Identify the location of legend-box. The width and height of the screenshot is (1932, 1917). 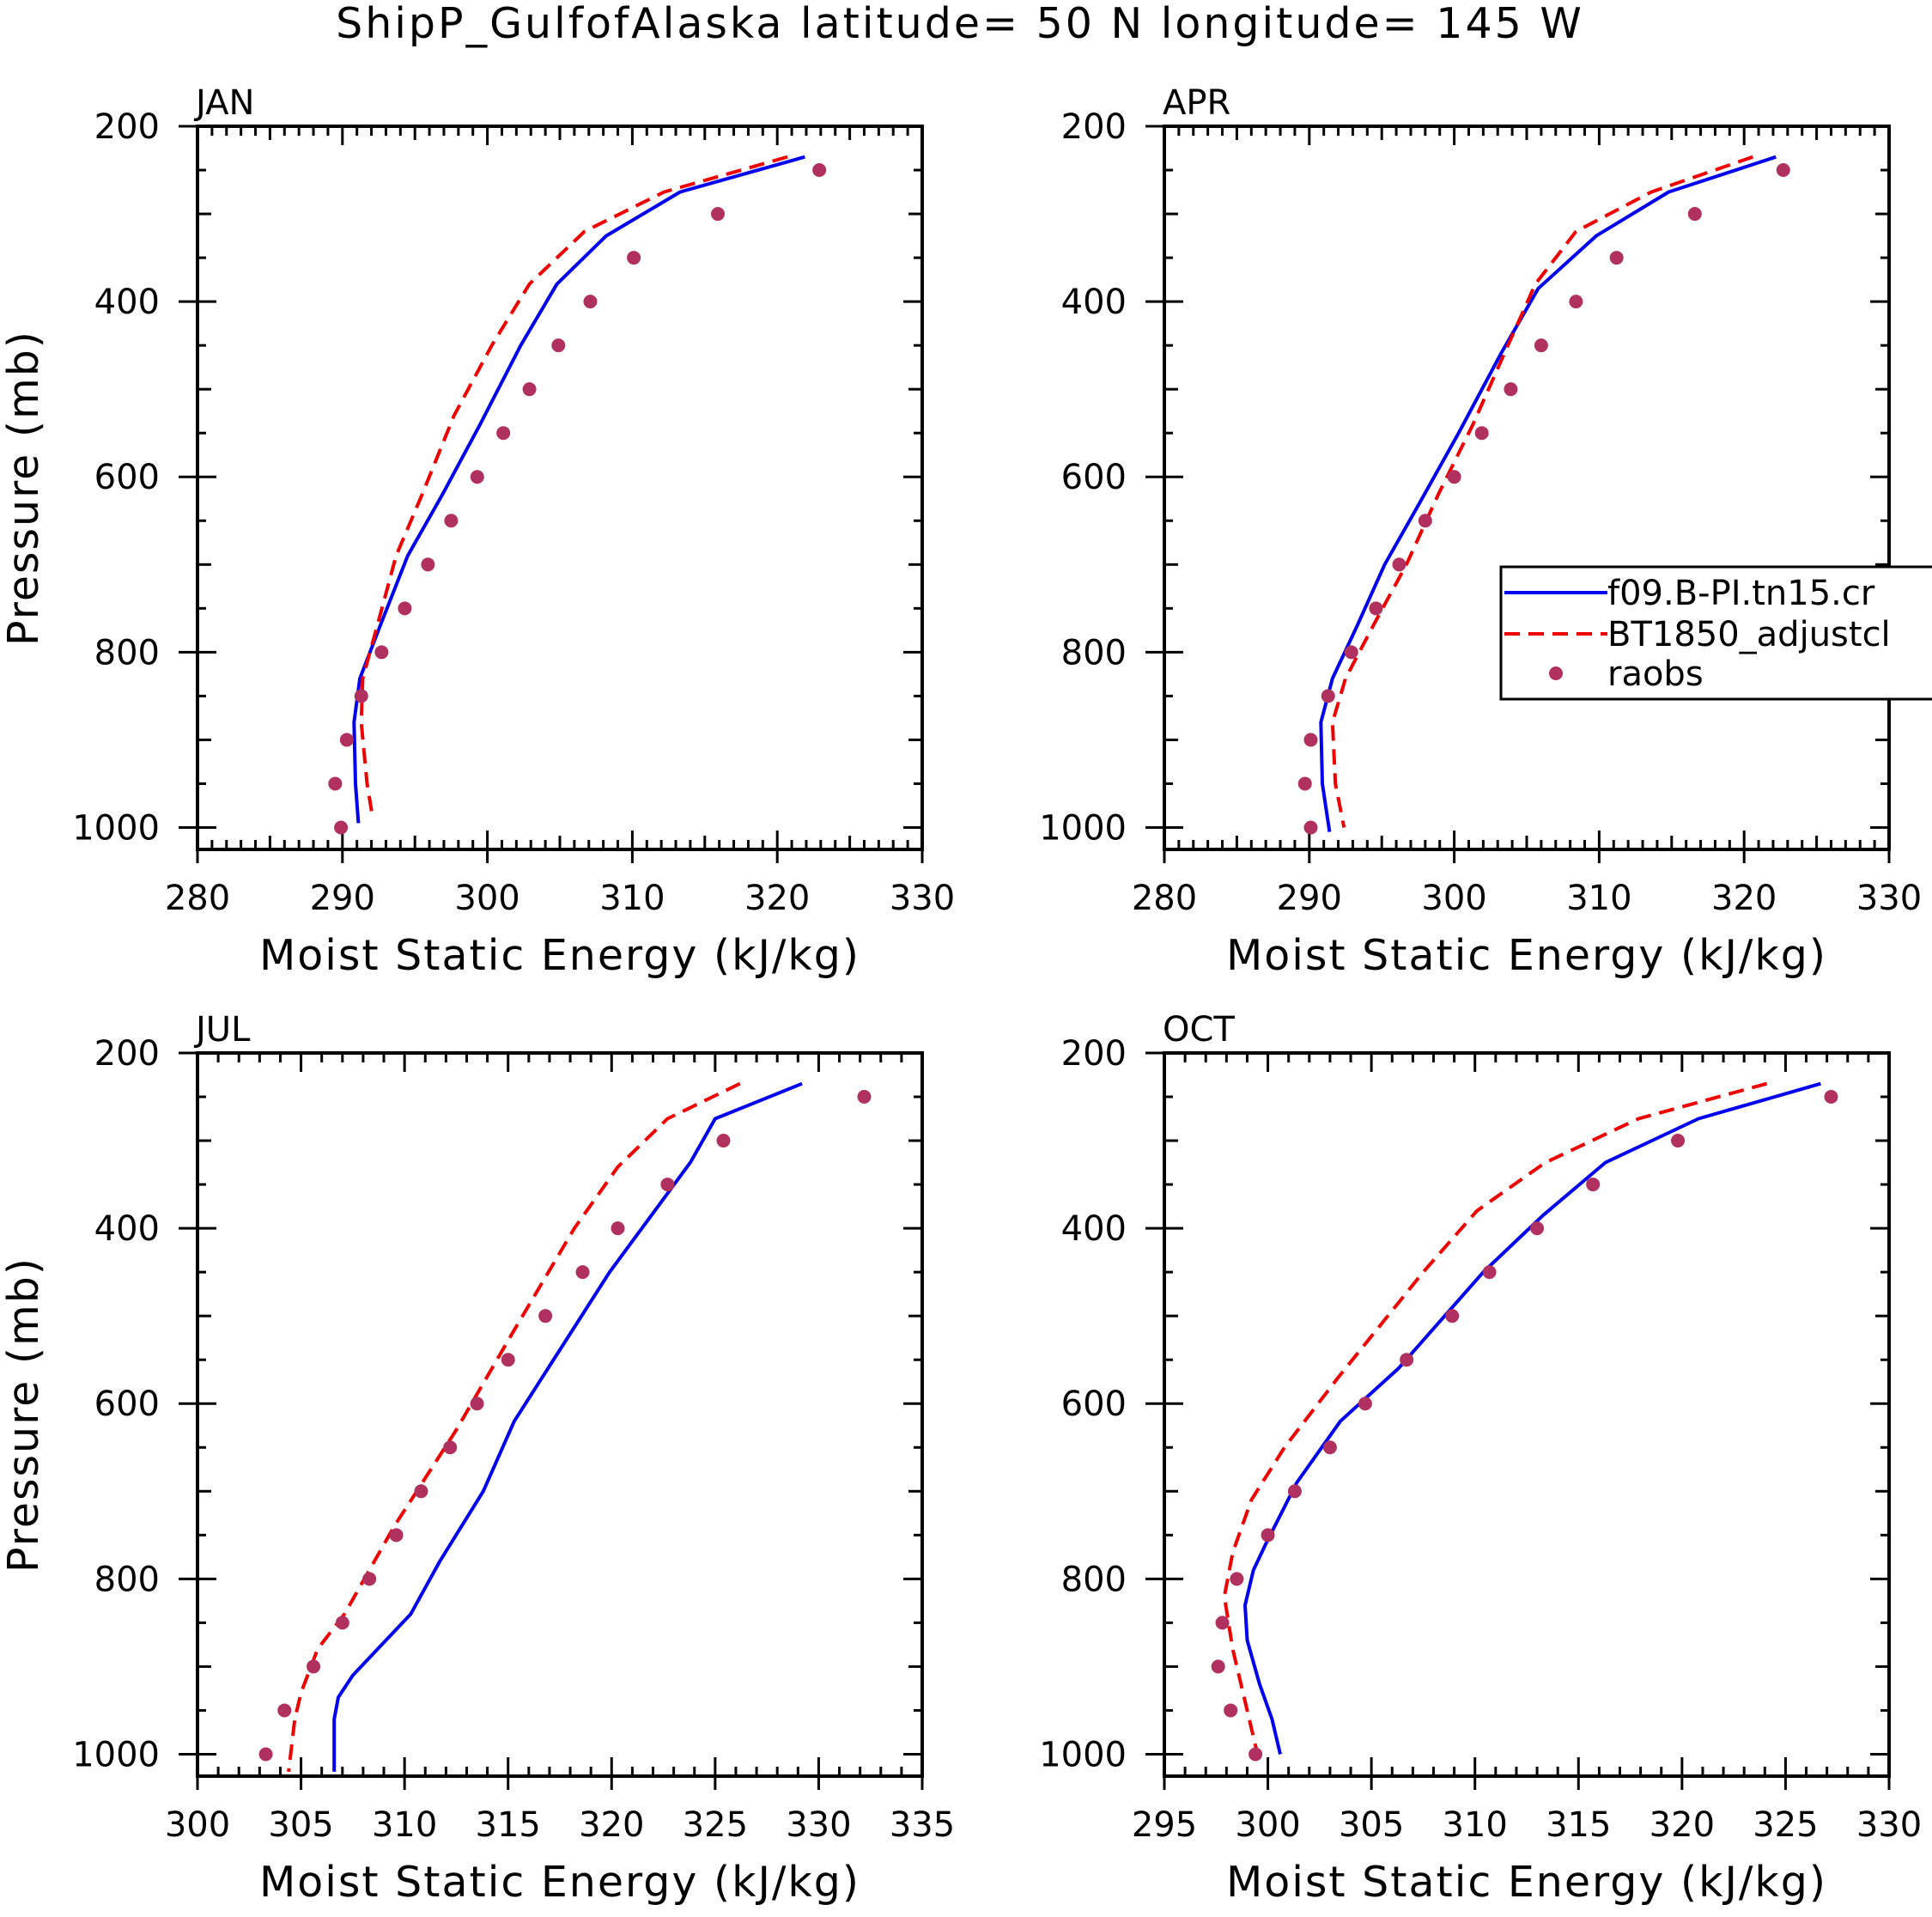
(1715, 633).